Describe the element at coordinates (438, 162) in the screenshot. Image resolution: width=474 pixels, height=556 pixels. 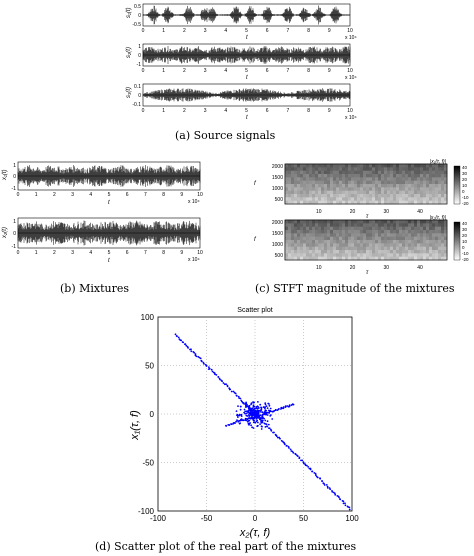
I see `stft-title-x1: |x₁(τ, f)|` at that location.